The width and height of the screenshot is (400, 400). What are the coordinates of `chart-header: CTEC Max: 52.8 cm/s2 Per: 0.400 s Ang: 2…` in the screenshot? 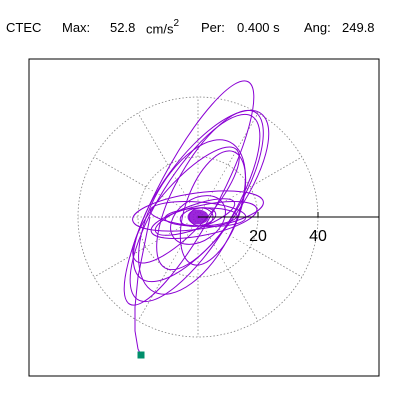 It's located at (200, 25).